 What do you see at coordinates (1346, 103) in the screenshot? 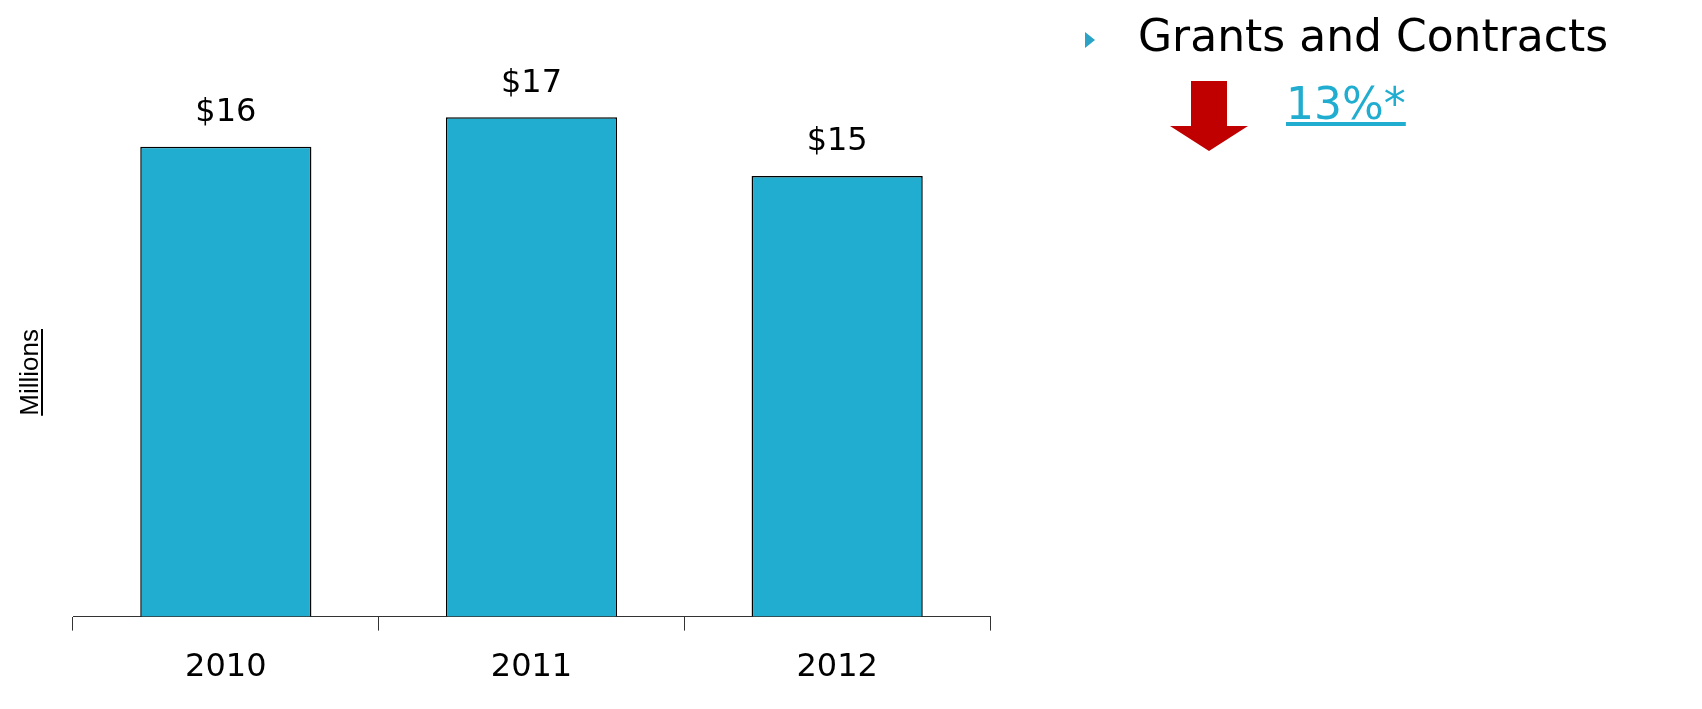
I see `text: 13%*` at bounding box center [1346, 103].